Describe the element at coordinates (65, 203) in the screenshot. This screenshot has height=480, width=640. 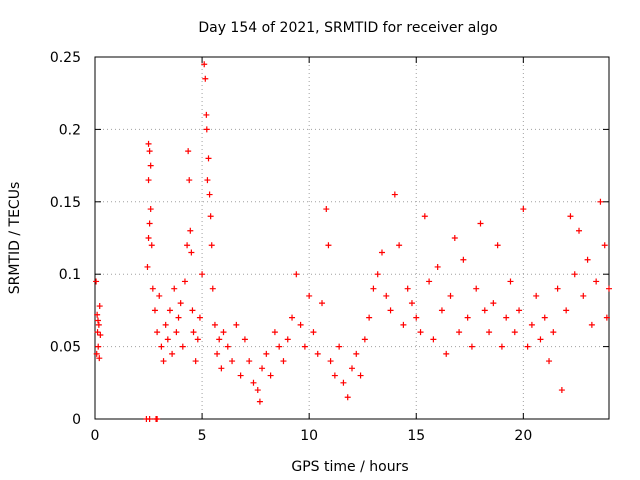
I see `y-tick-label: 0.15` at that location.